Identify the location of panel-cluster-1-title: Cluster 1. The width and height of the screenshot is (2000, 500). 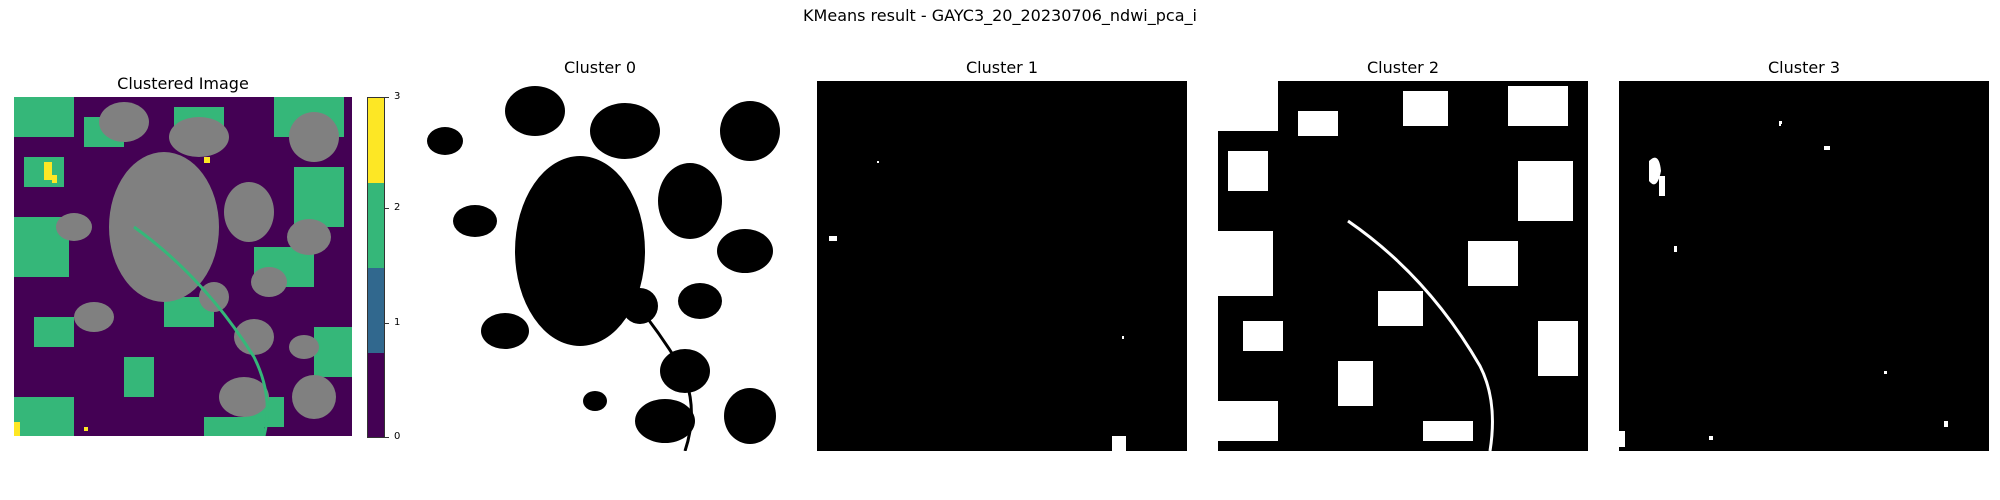
(1002, 67).